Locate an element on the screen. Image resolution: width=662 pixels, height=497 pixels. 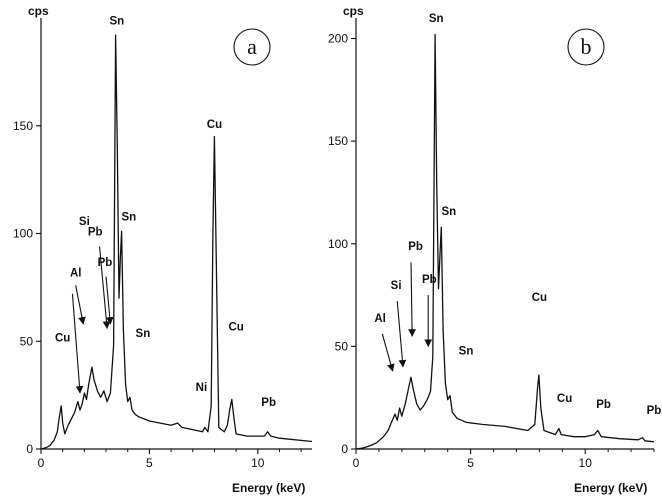
panel-b-y-unit: cps is located at coordinates (353, 11).